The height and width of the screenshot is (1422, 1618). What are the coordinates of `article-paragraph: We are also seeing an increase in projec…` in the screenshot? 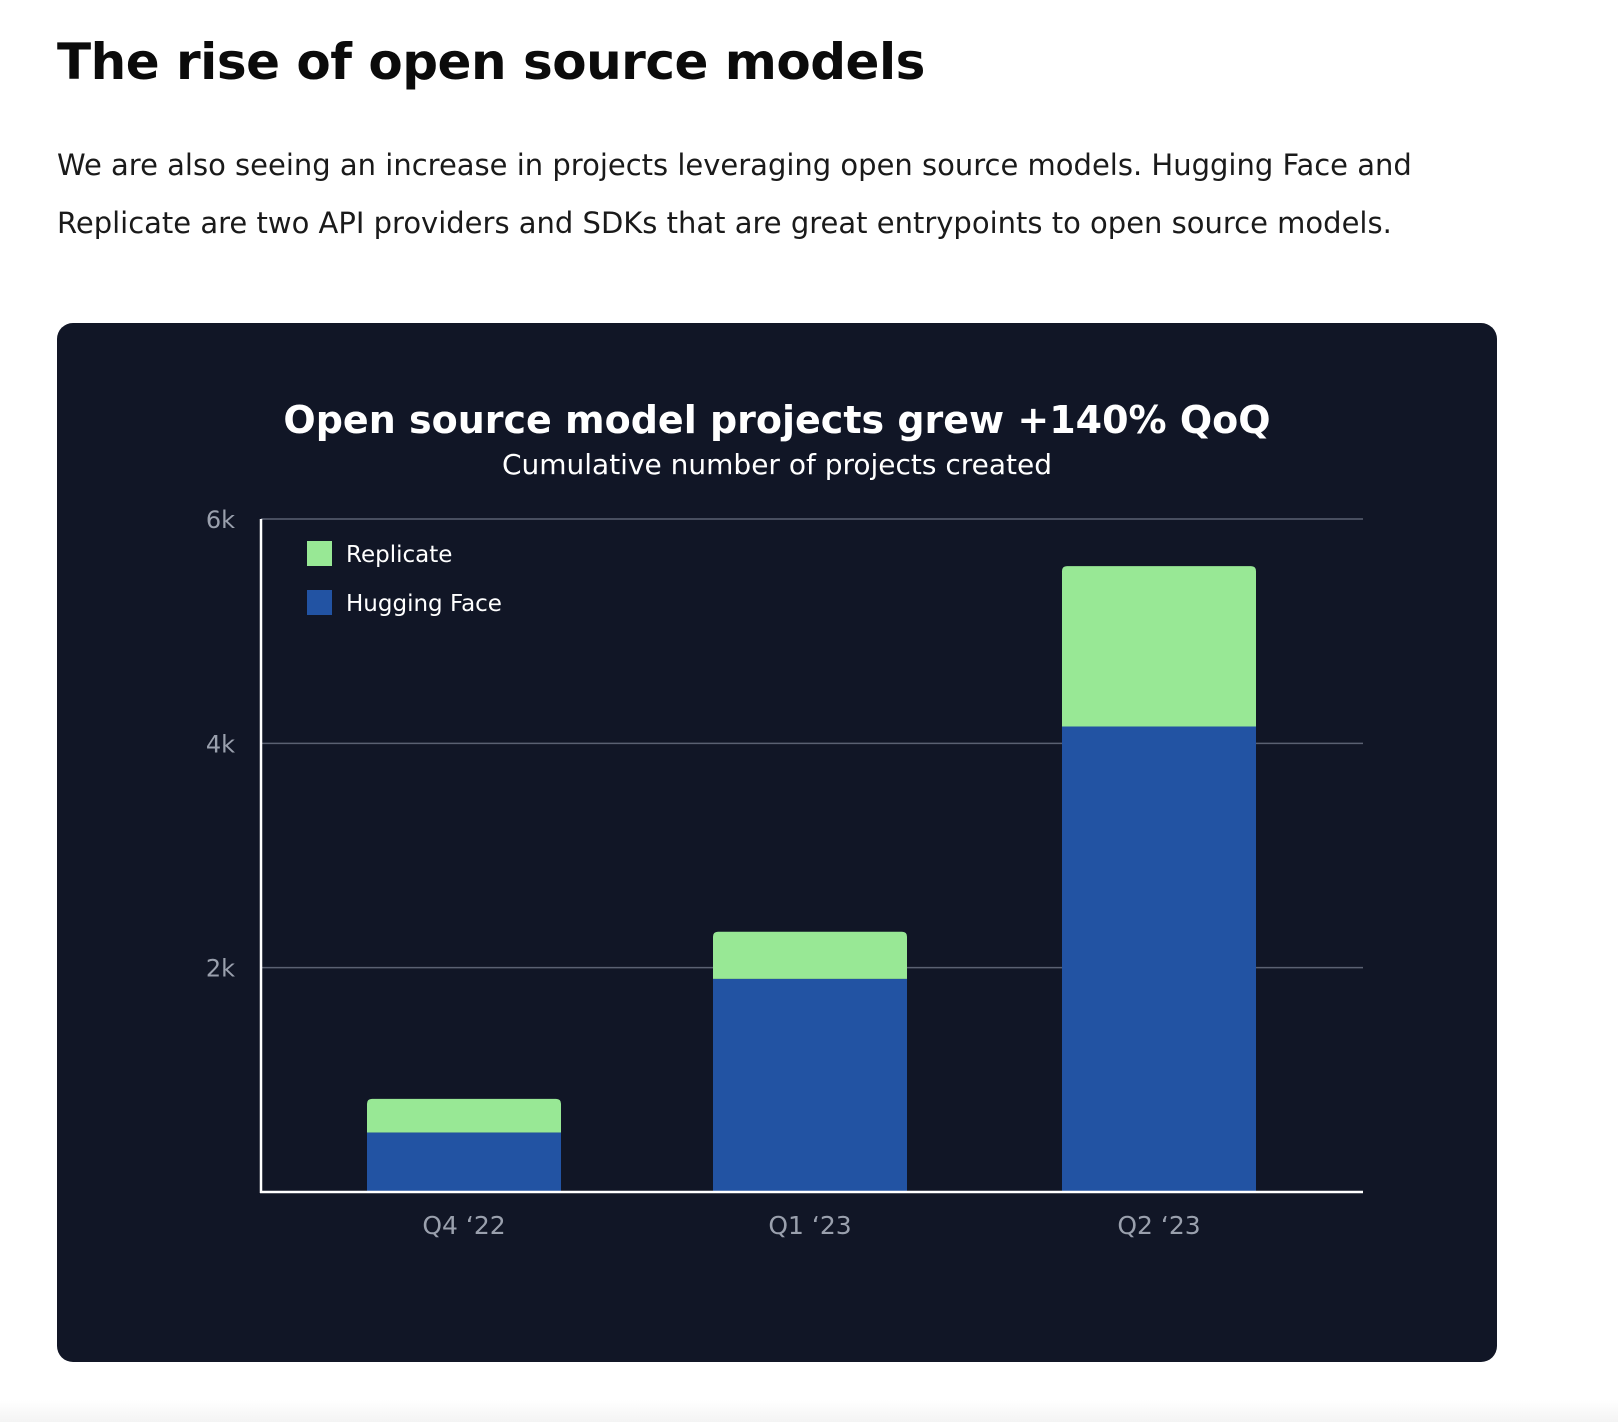 It's located at (734, 194).